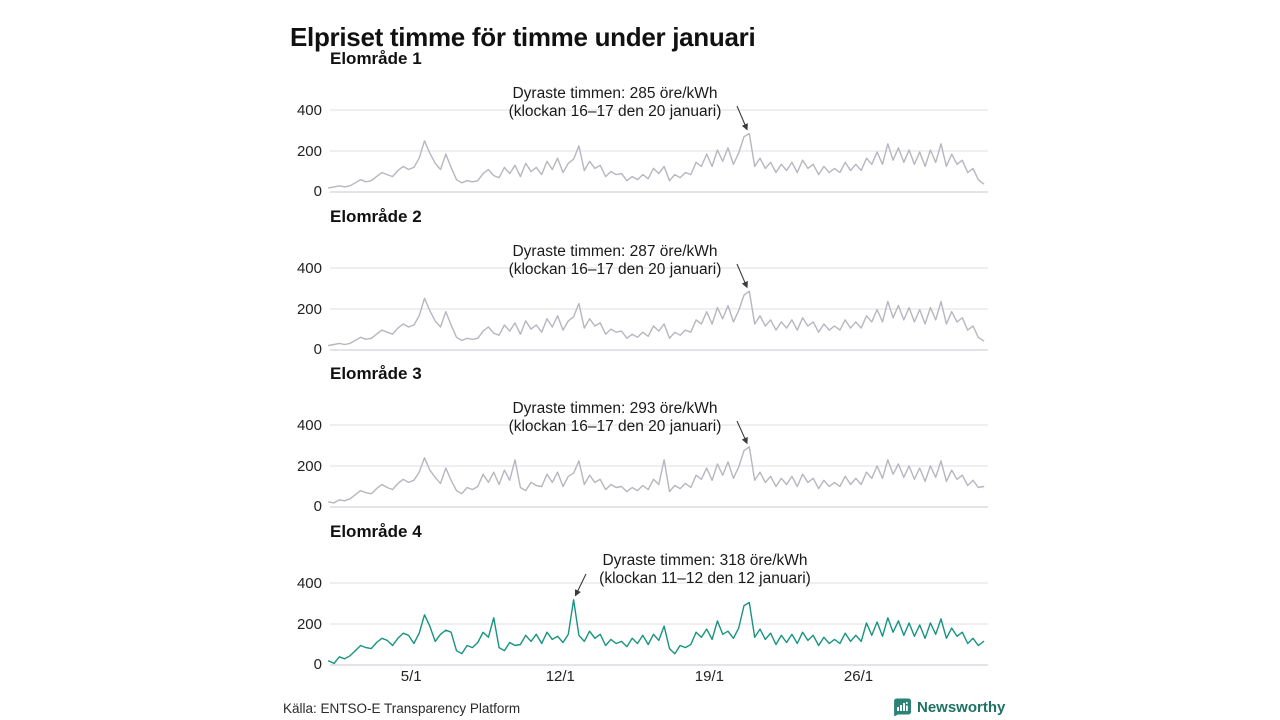  I want to click on annotation-line1: Dyraste timmen: 287 öre/kWh, so click(615, 251).